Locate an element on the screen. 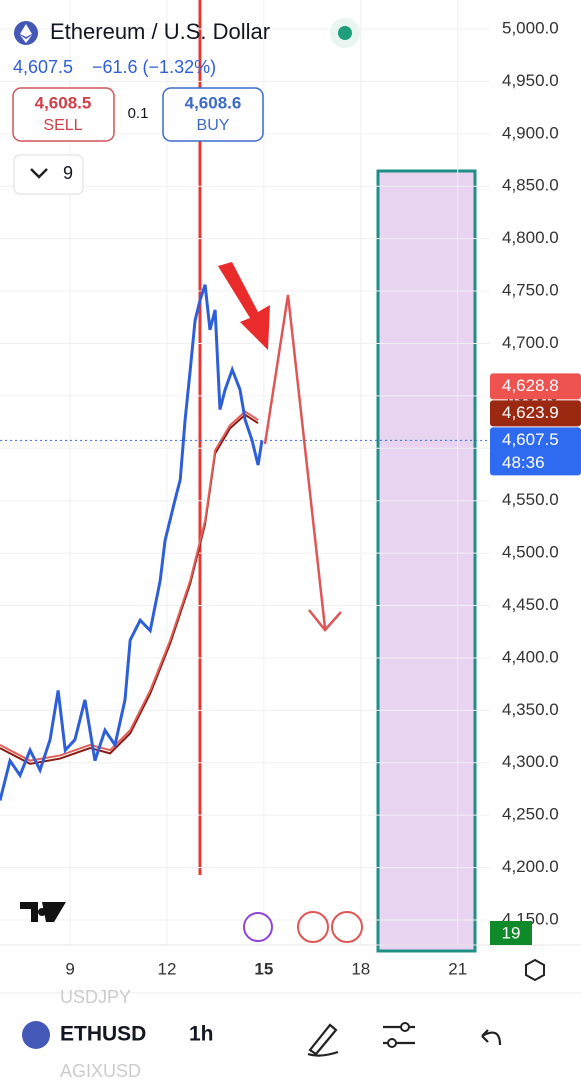 The height and width of the screenshot is (1080, 581). sell-price: 4,608.5 is located at coordinates (63, 102).